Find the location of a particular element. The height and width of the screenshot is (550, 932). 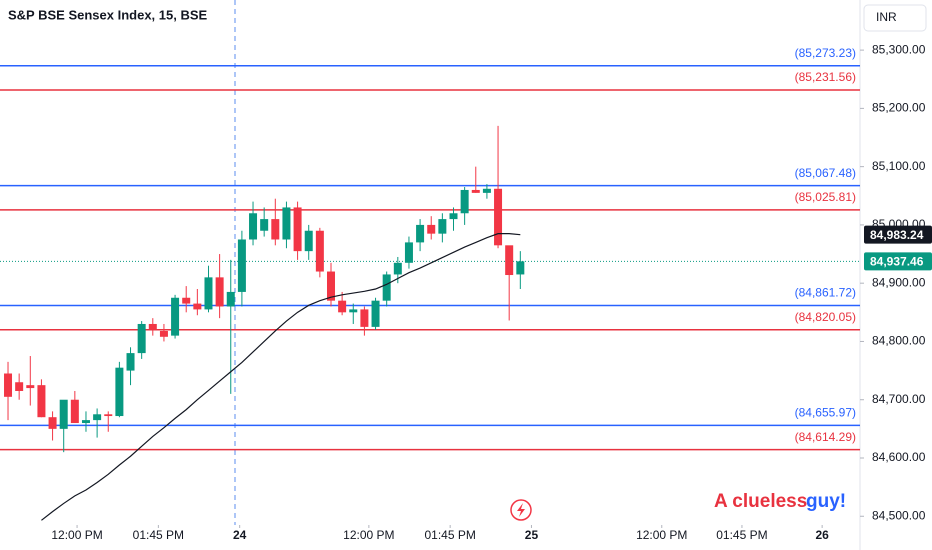

annotation-part: A clueless is located at coordinates (760, 501).